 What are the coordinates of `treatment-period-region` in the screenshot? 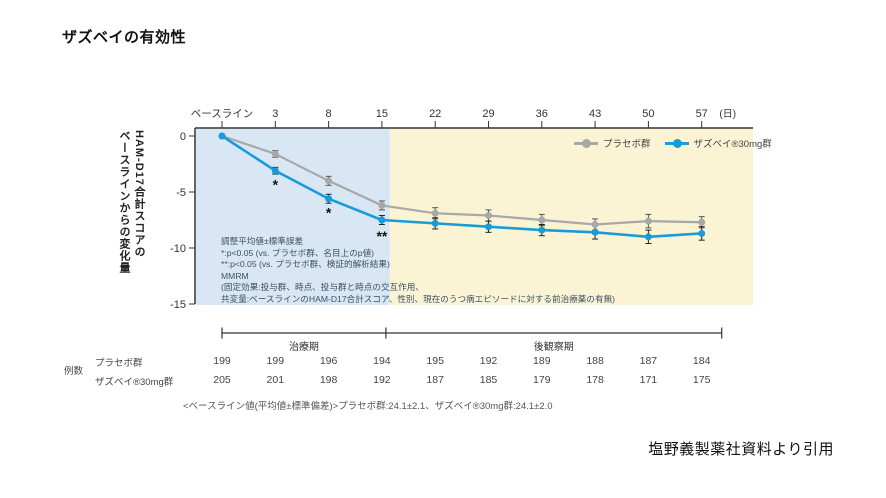 It's located at (293, 217).